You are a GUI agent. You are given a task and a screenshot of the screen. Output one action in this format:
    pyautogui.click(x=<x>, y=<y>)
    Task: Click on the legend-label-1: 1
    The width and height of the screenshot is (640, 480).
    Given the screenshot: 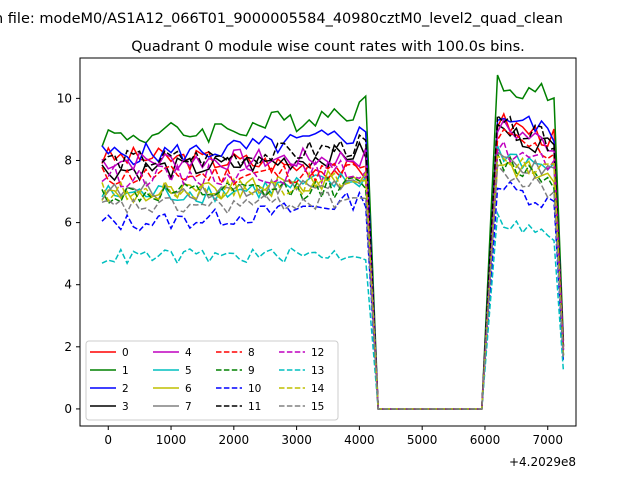 What is the action you would take?
    pyautogui.click(x=125, y=371)
    